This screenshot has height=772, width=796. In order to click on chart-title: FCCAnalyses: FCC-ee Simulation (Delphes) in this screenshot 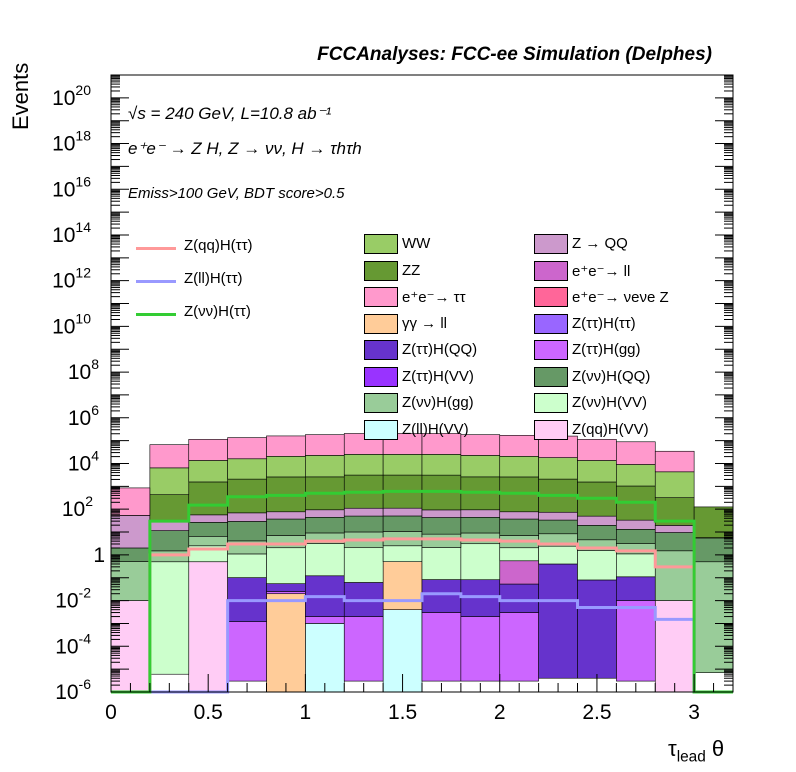, I will do `click(514, 54)`.